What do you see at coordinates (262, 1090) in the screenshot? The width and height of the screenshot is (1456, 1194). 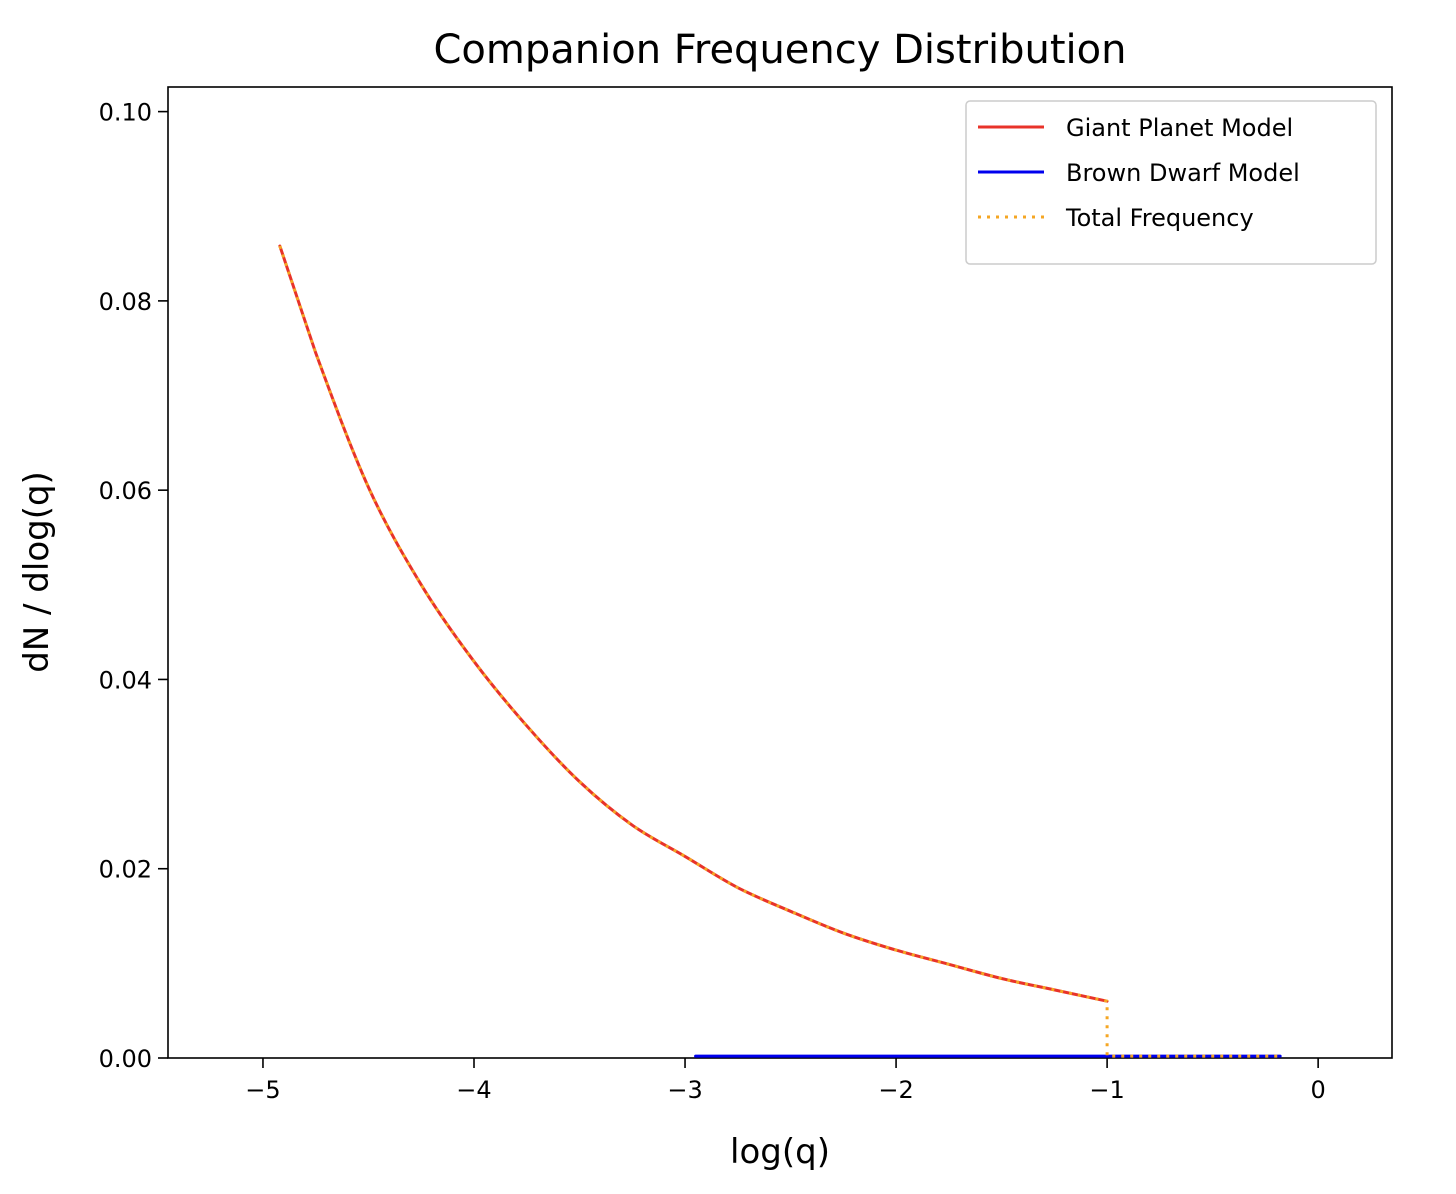 I see `x-tick-label: −5` at bounding box center [262, 1090].